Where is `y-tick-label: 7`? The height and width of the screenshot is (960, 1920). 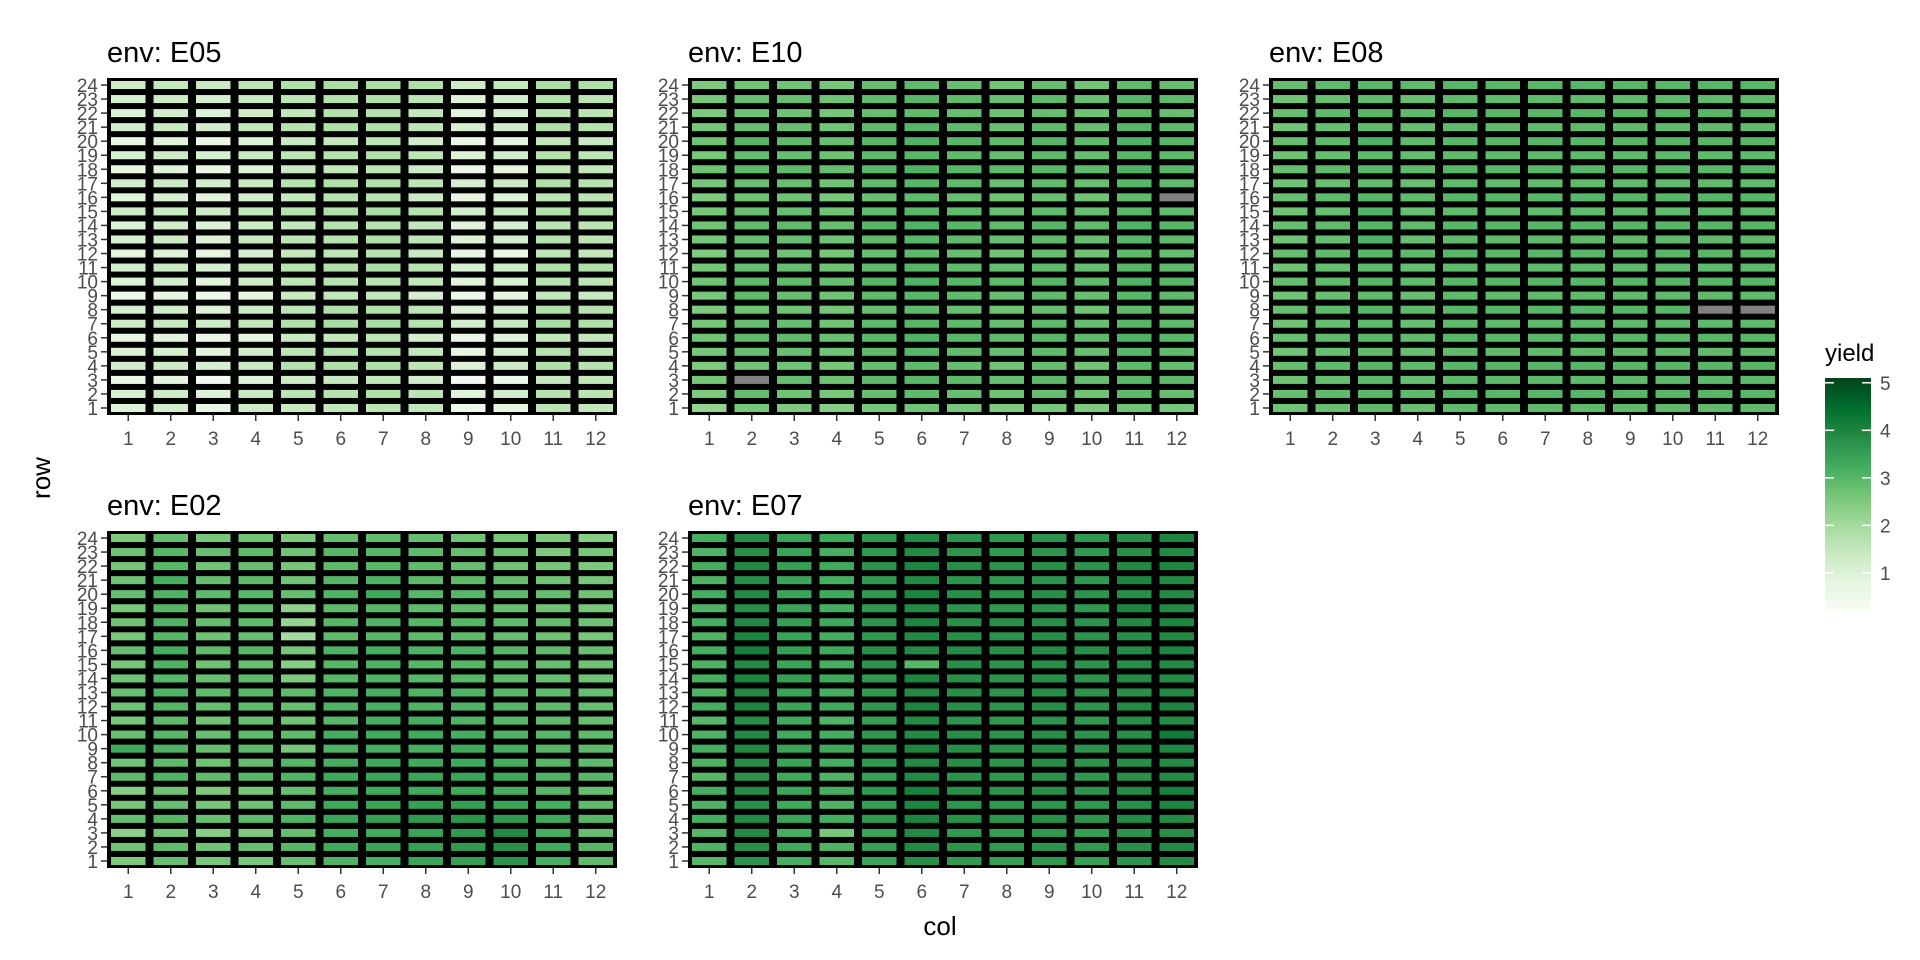
y-tick-label: 7 is located at coordinates (1254, 325).